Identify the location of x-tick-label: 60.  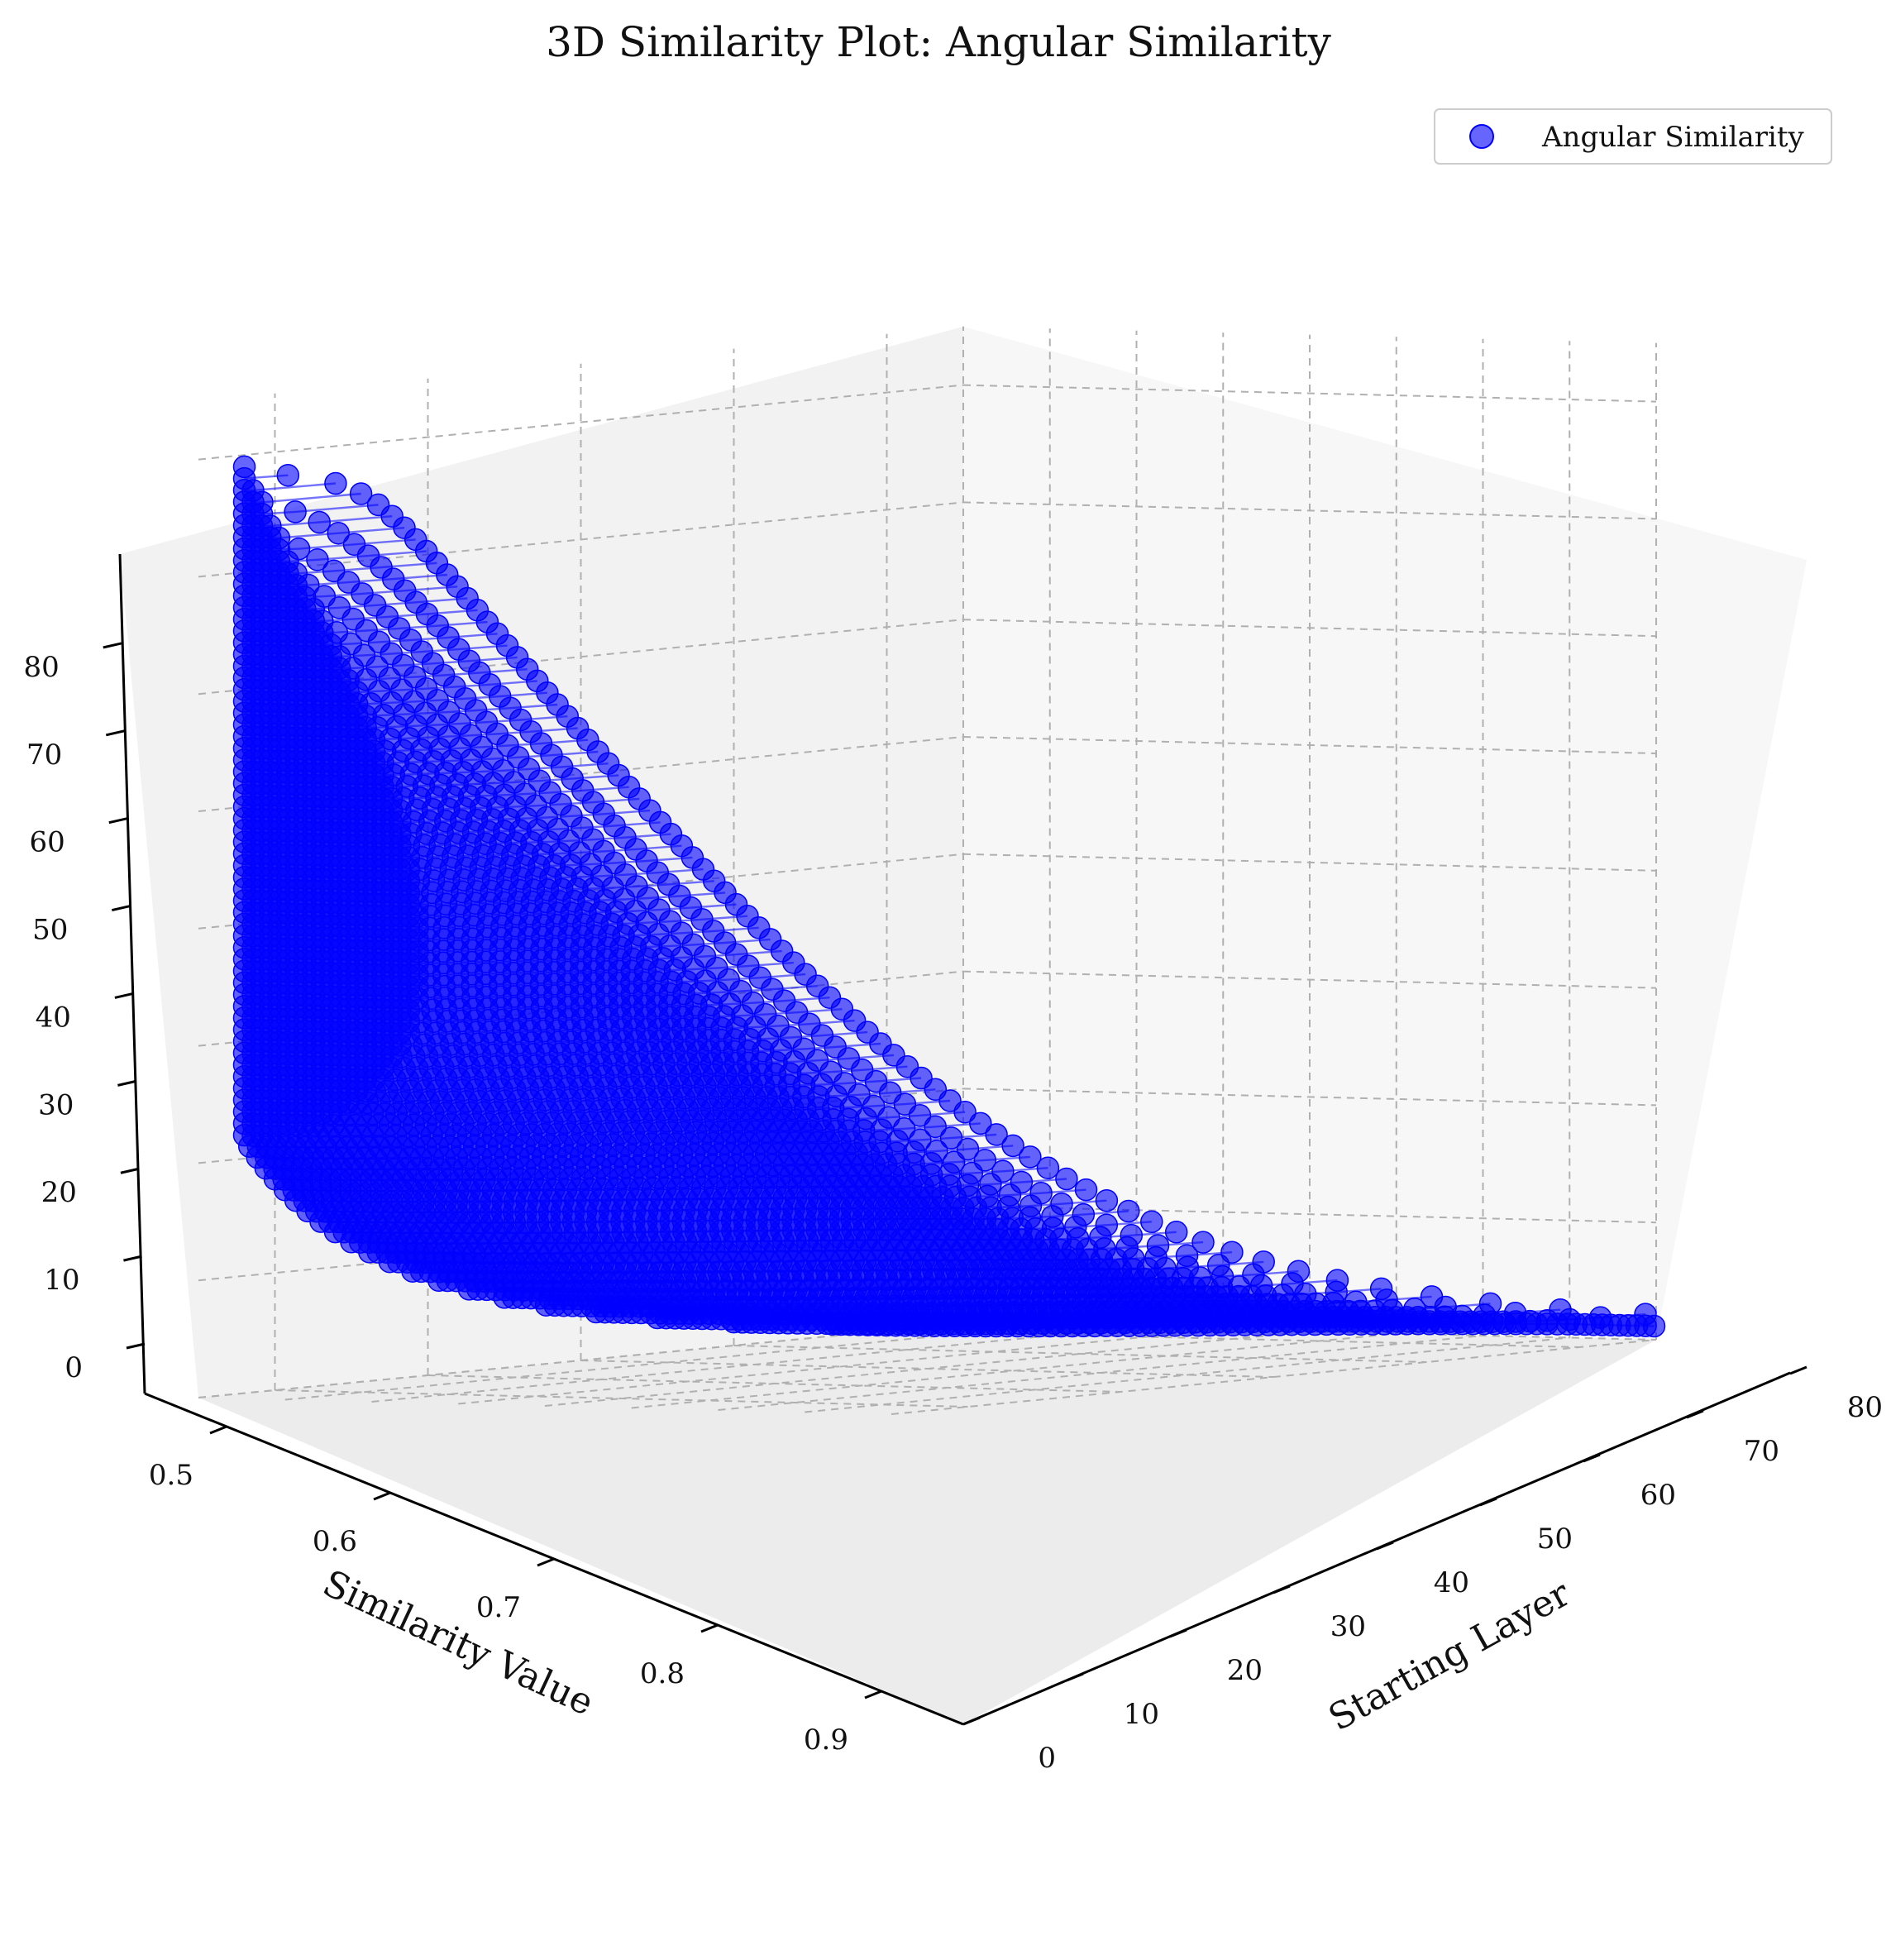
(1658, 1495).